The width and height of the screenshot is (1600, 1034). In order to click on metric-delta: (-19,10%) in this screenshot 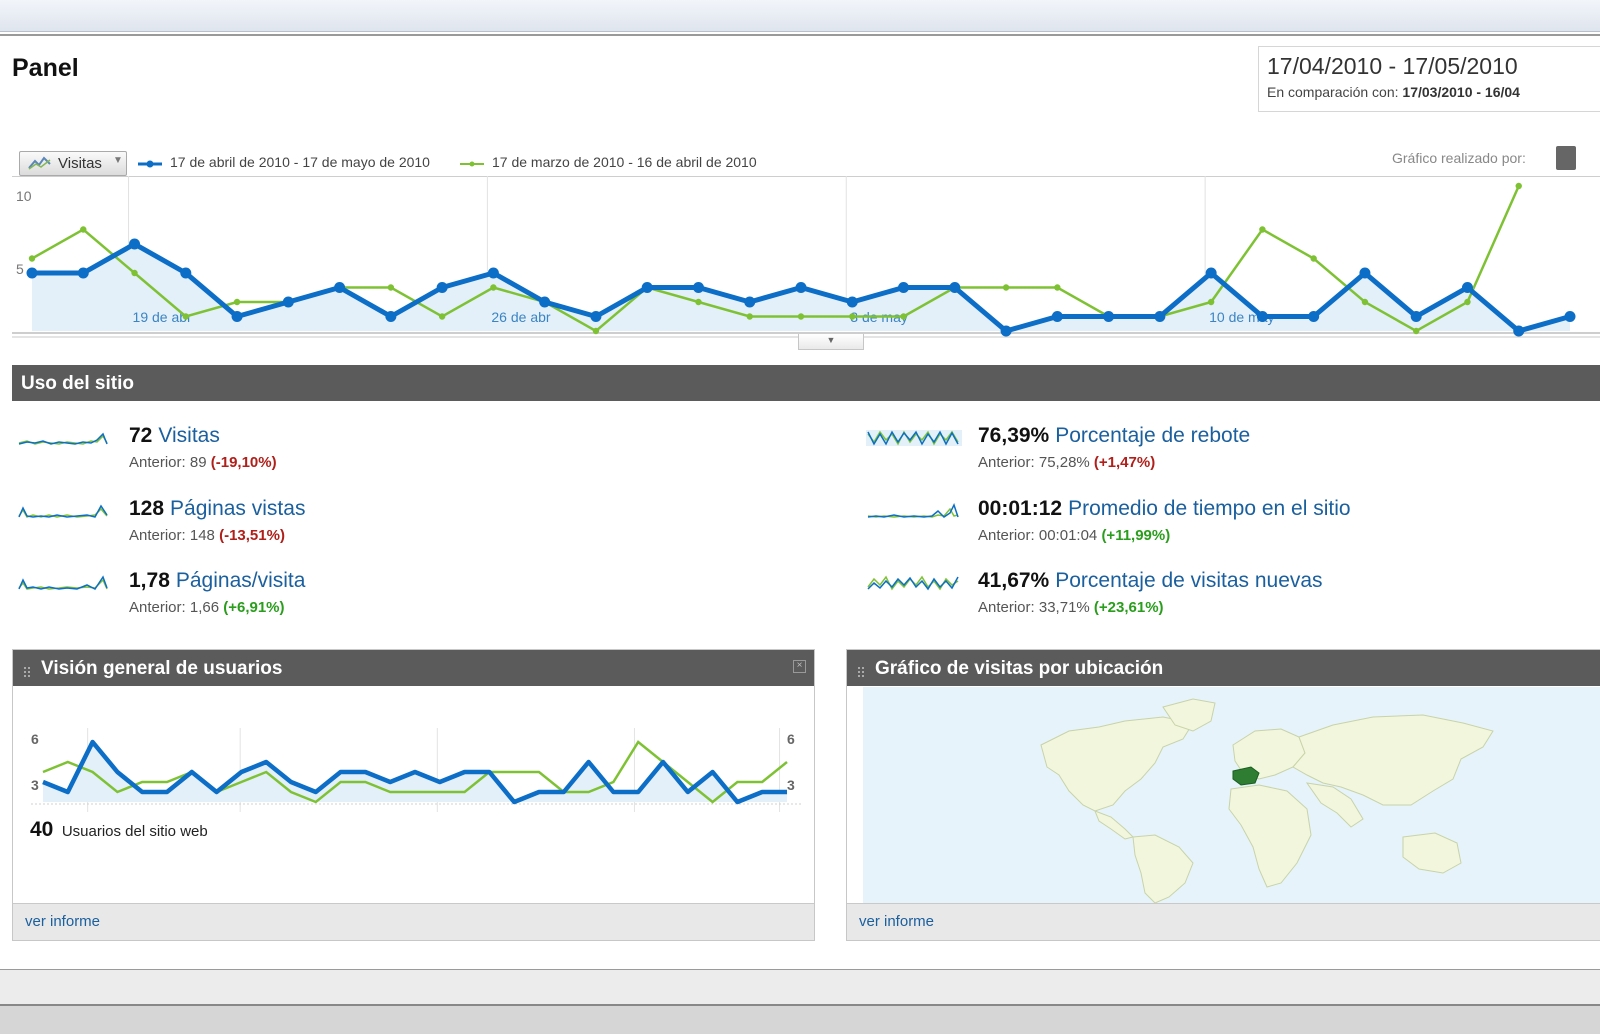, I will do `click(243, 462)`.